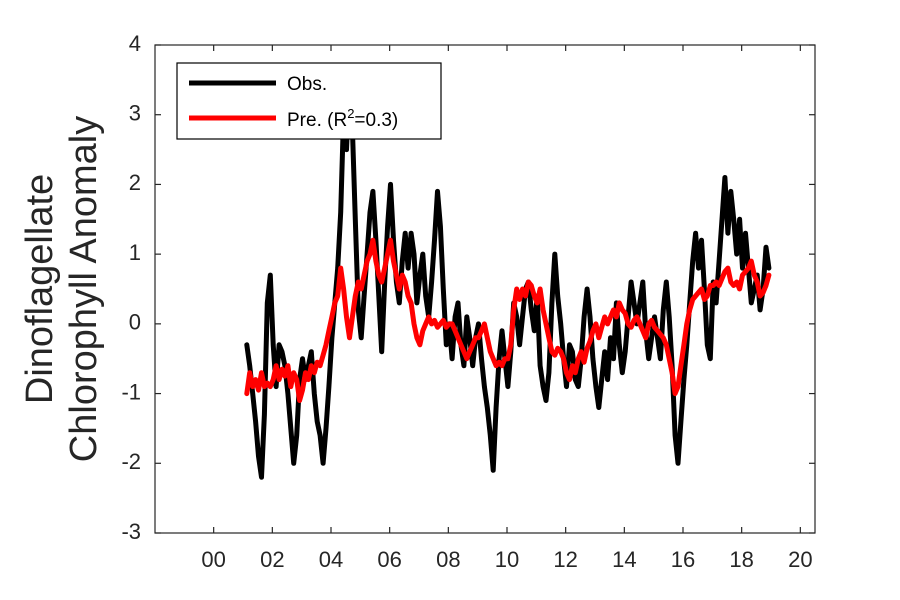 The image size is (900, 600). What do you see at coordinates (40, 289) in the screenshot?
I see `y-axis-label-line-1: Dinoflagellate` at bounding box center [40, 289].